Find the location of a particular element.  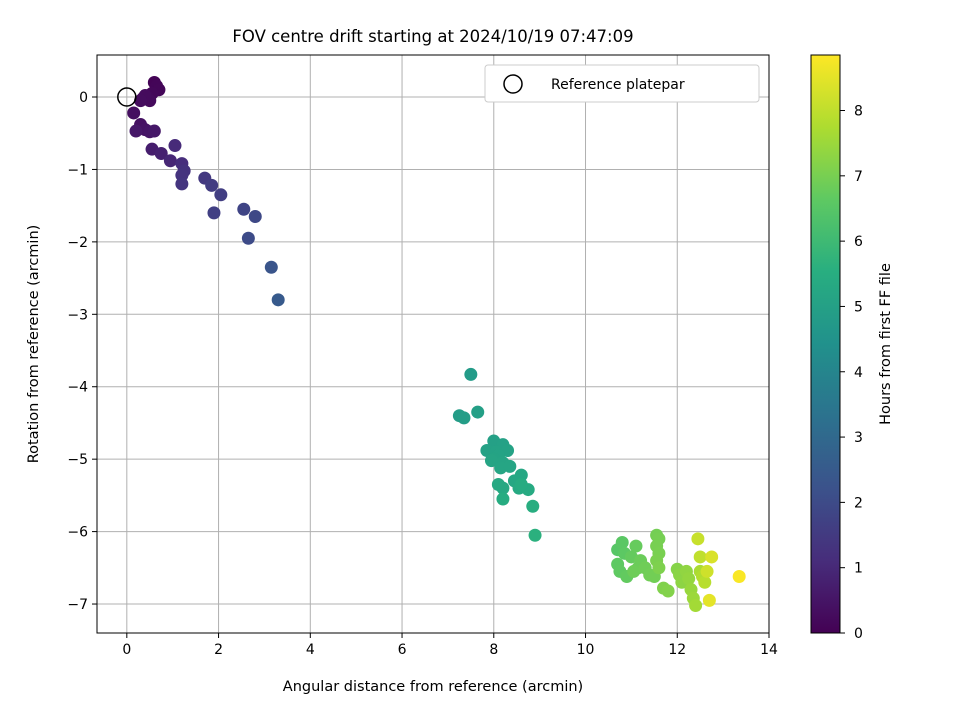

colorbar-tick-label: 6 is located at coordinates (858, 242).